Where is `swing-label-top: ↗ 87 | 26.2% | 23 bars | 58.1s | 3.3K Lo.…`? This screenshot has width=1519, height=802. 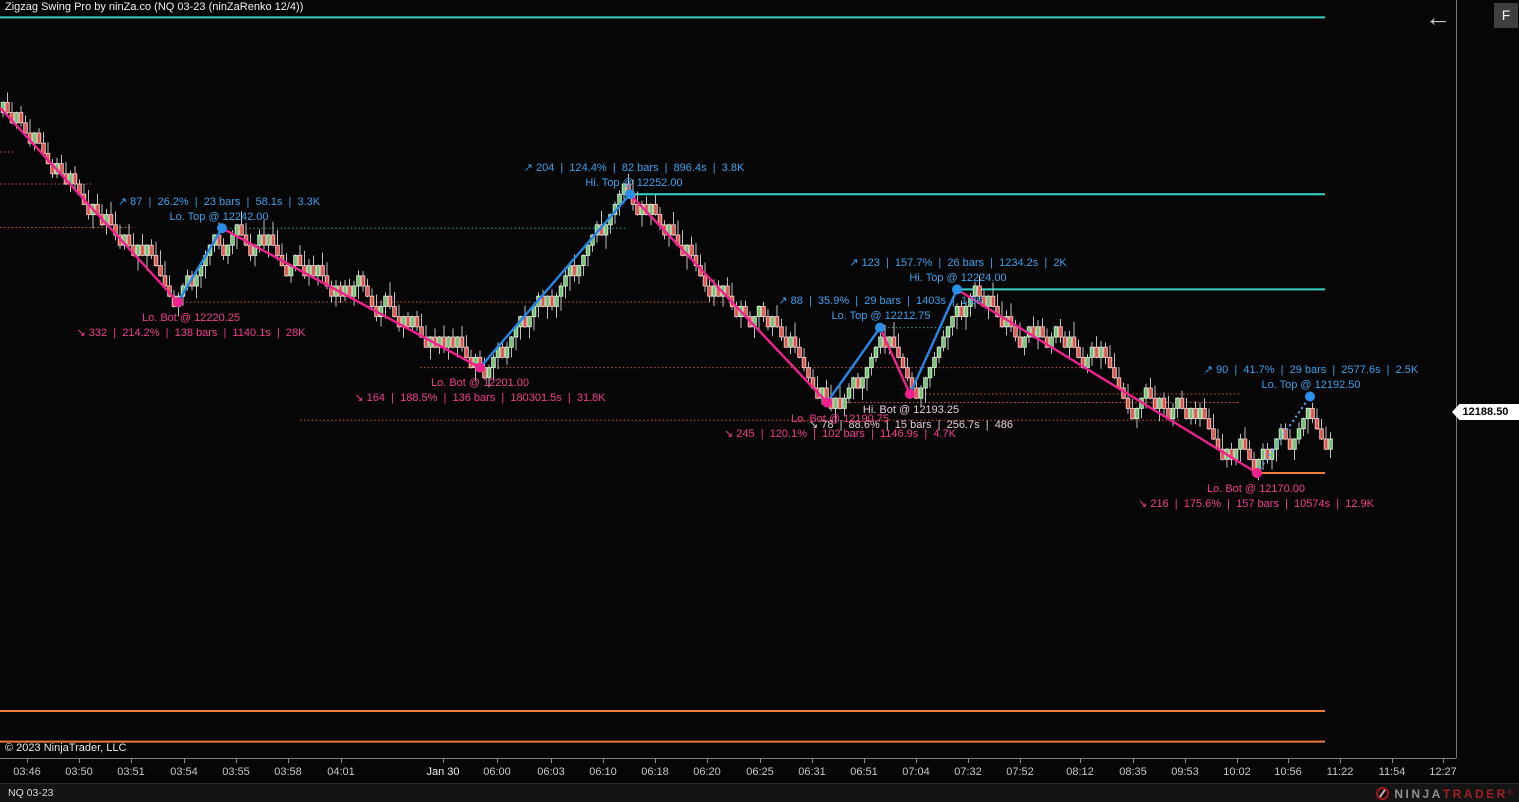
swing-label-top: ↗ 87 | 26.2% | 23 bars | 58.1s | 3.3K Lo.… is located at coordinates (219, 209).